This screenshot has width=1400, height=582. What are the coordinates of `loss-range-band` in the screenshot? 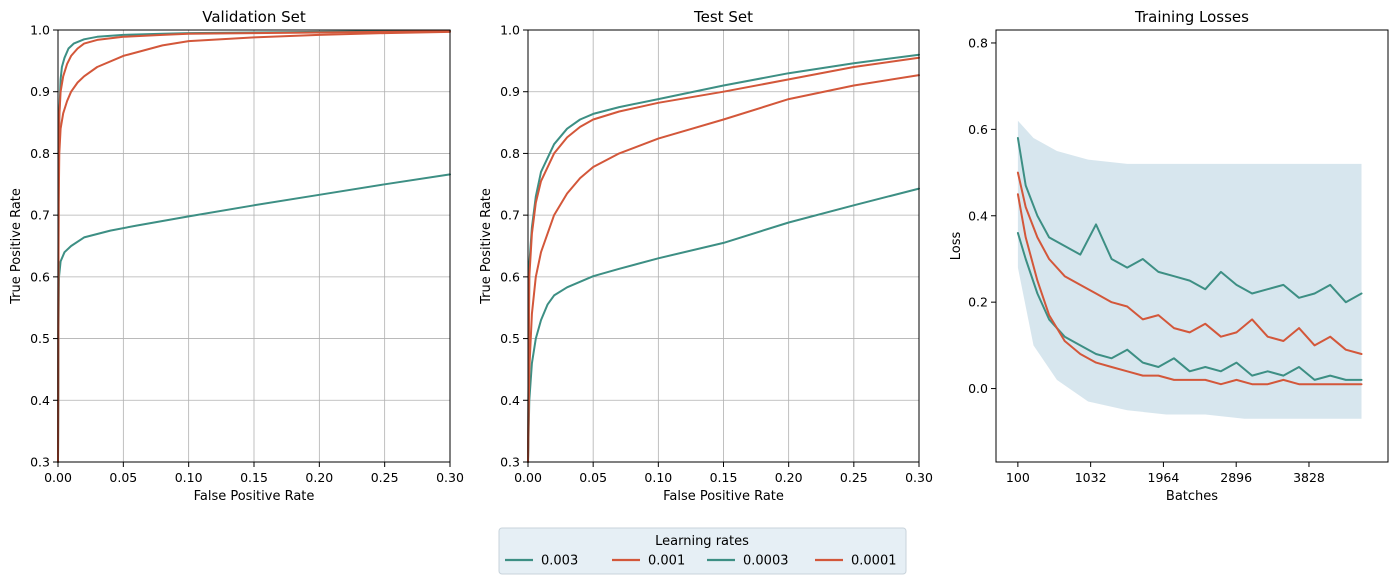 It's located at (1189, 269).